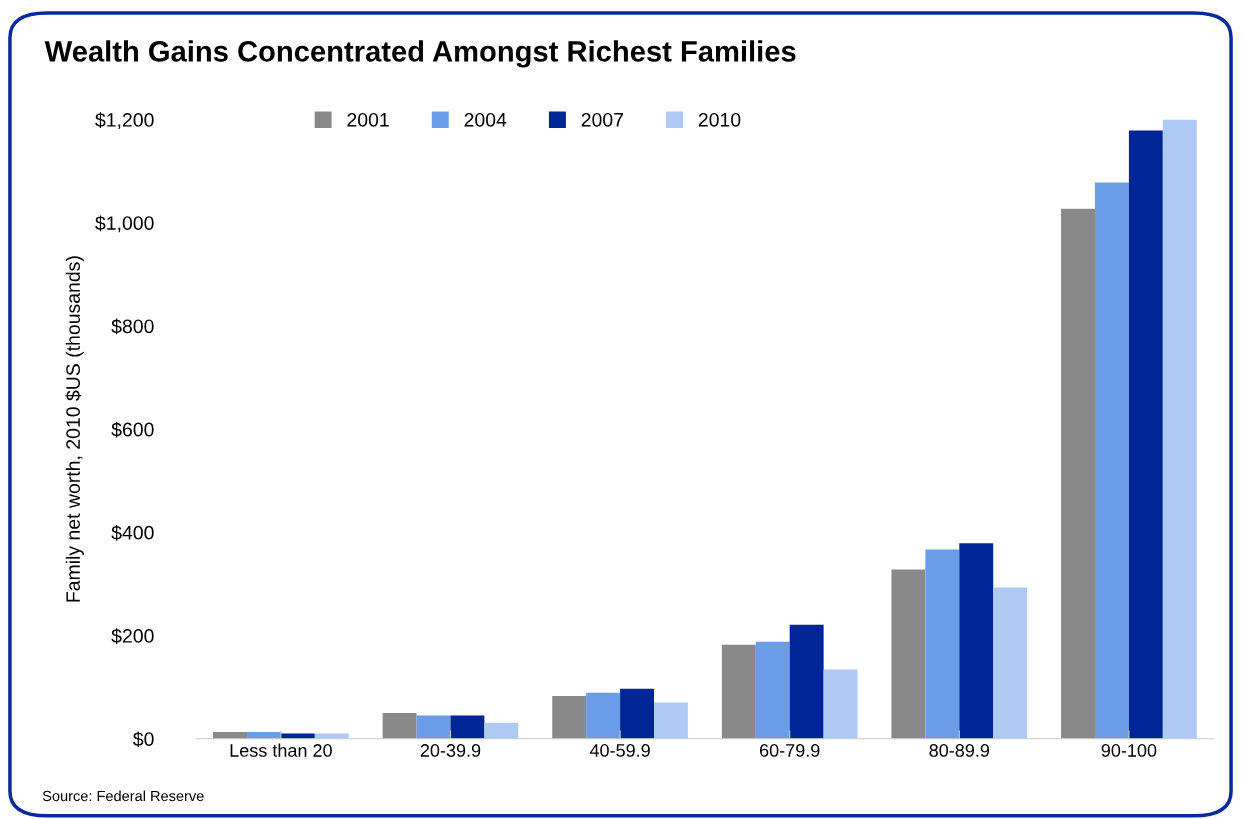 The width and height of the screenshot is (1241, 819). I want to click on x-tick-label: 90-100, so click(1129, 750).